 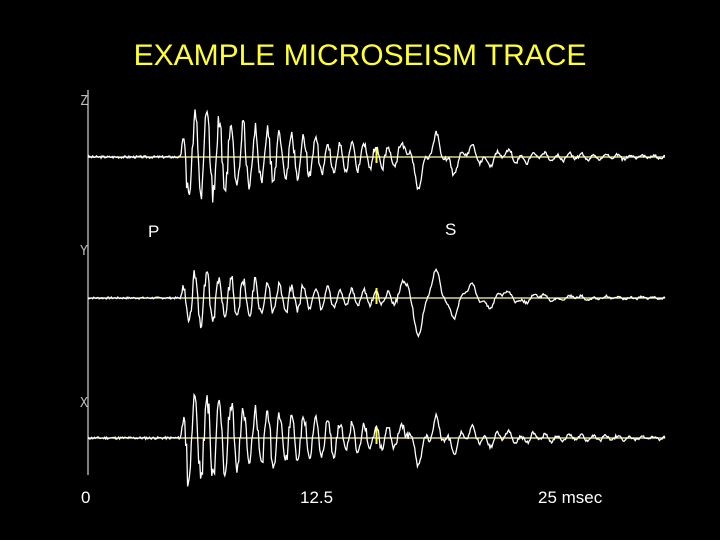 I want to click on trace-x, so click(x=376, y=439).